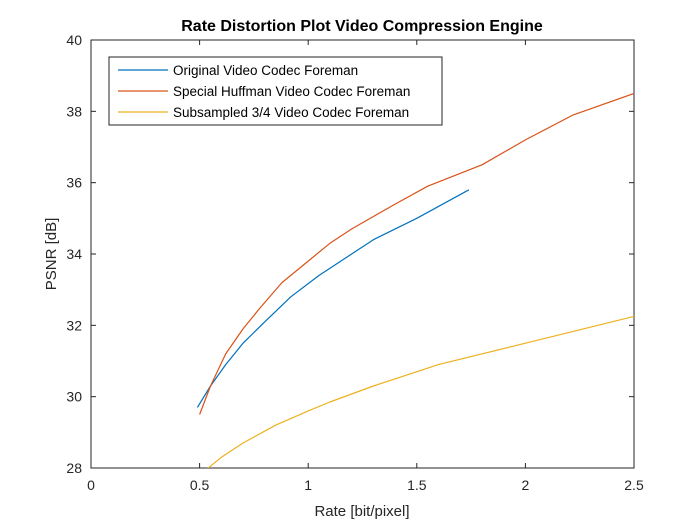  Describe the element at coordinates (74, 397) in the screenshot. I see `y-tick-label: 30` at that location.